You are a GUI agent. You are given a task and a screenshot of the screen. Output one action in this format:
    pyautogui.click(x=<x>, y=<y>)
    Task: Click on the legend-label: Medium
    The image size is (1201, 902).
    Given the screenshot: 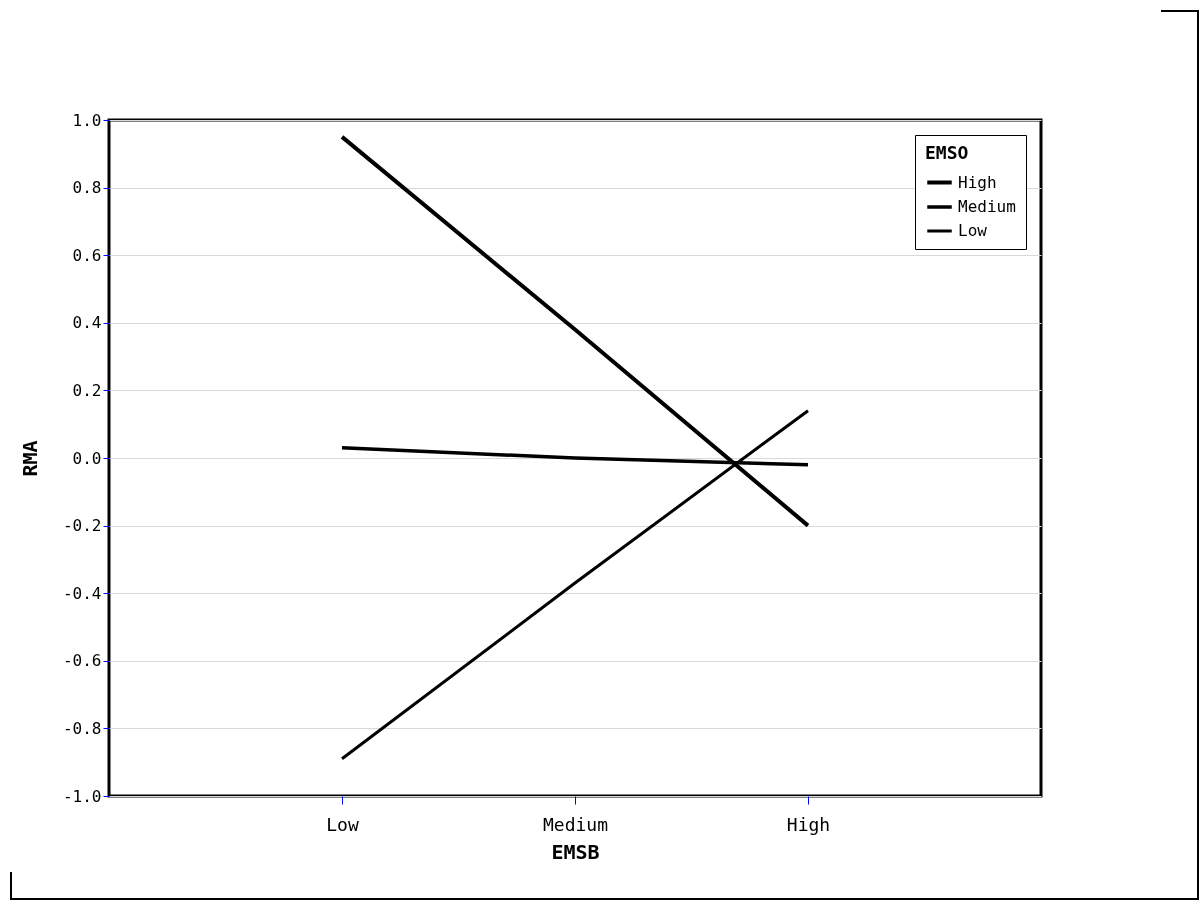 What is the action you would take?
    pyautogui.click(x=987, y=206)
    